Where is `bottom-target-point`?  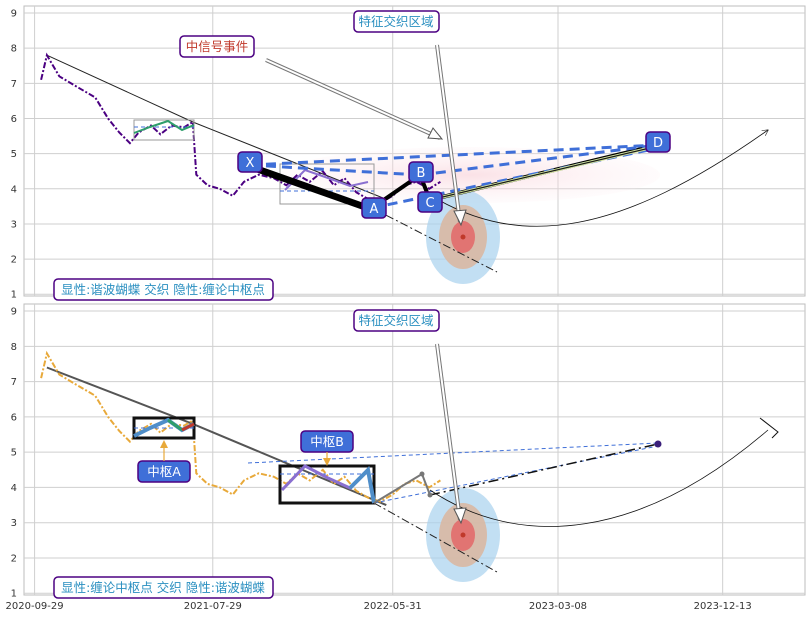
bottom-target-point is located at coordinates (658, 444).